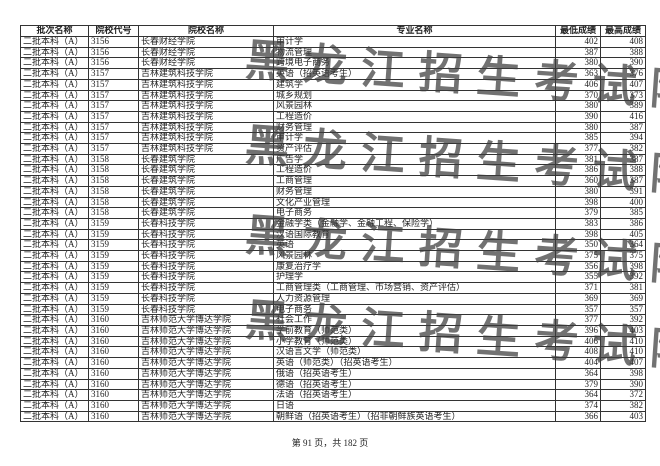 The height and width of the screenshot is (466, 660). Describe the element at coordinates (414, 74) in the screenshot. I see `major-cell: 英语（招英语考生）` at that location.